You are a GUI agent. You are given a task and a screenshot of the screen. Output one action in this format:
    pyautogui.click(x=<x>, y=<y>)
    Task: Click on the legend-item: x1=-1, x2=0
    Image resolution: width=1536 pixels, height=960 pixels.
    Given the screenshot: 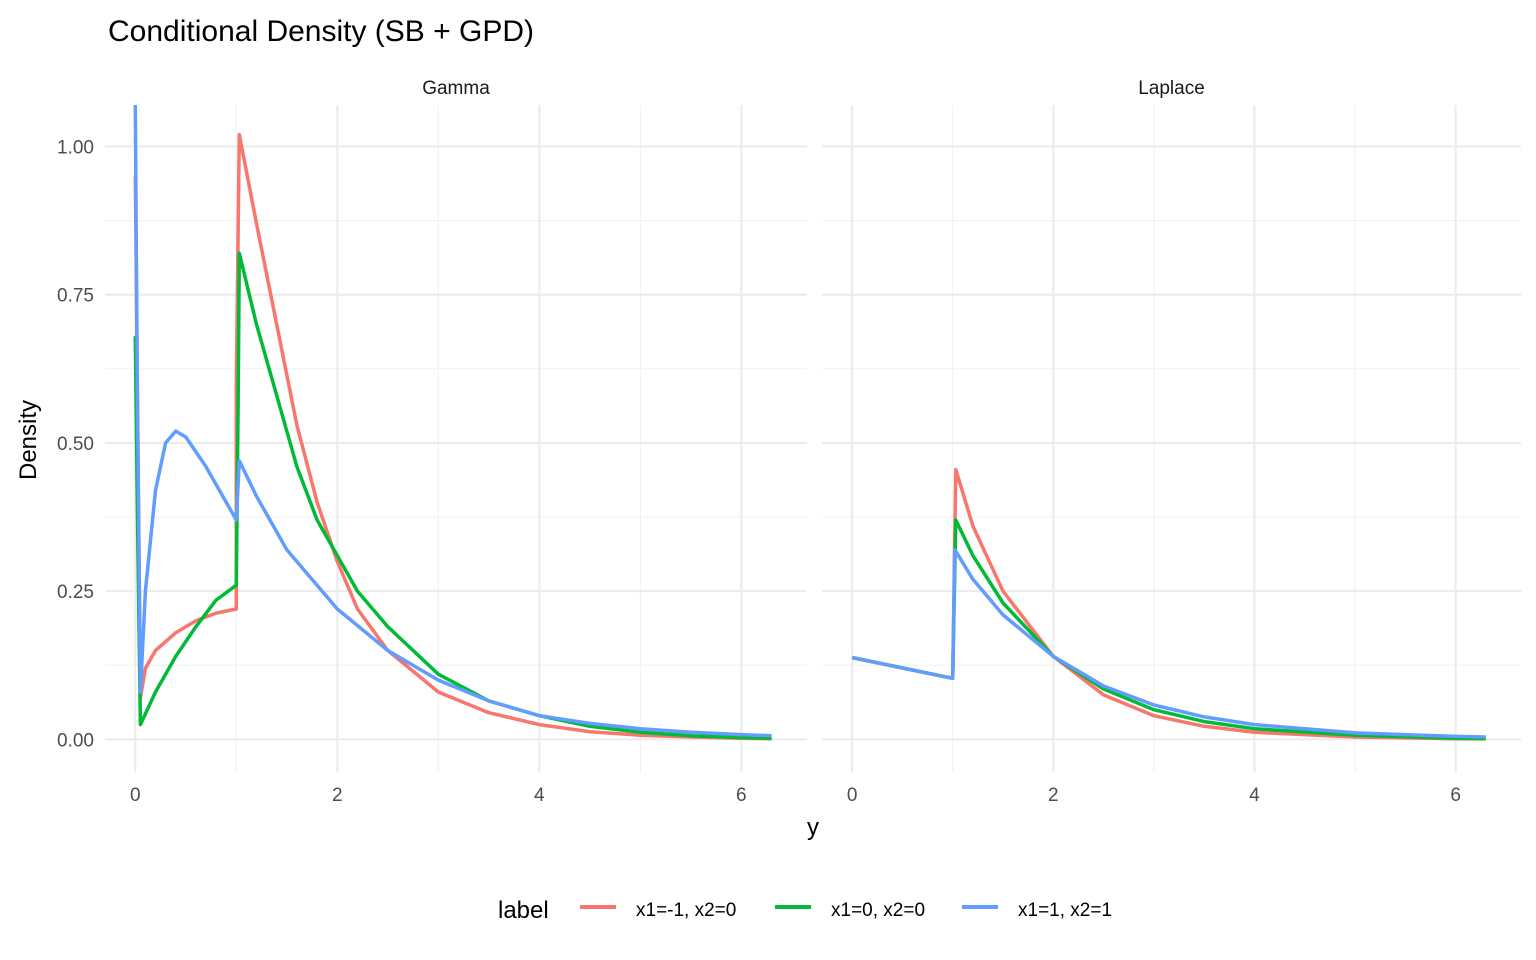 What is the action you would take?
    pyautogui.click(x=658, y=910)
    